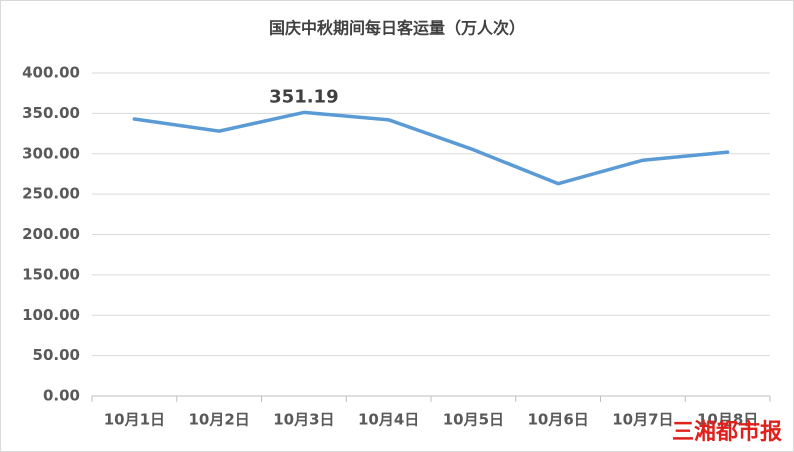 This screenshot has height=452, width=794. What do you see at coordinates (388, 420) in the screenshot?
I see `x-tick-label: 10月4日` at bounding box center [388, 420].